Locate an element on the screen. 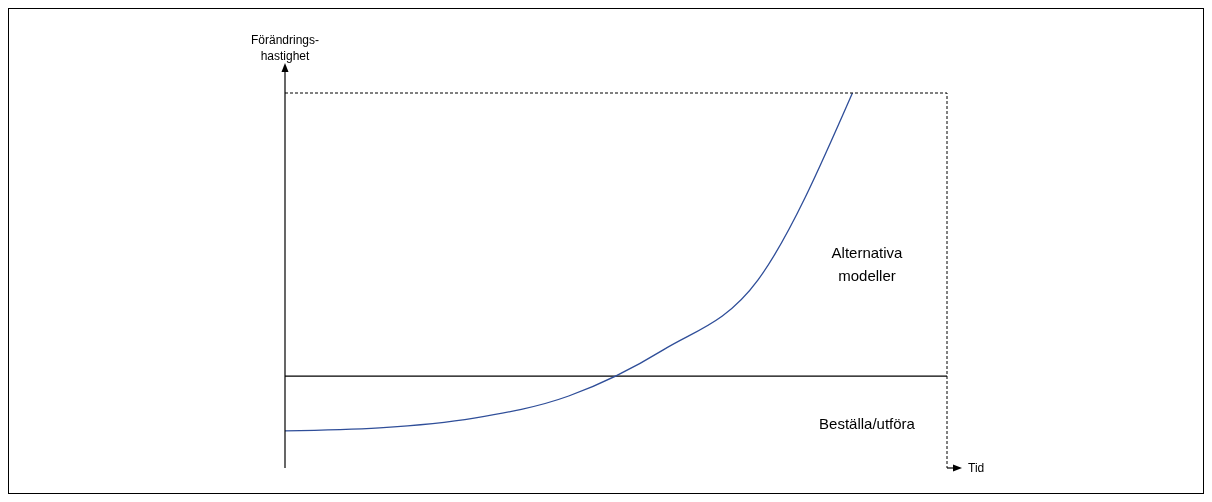 Image resolution: width=1212 pixels, height=502 pixels. annotation: Alternativa modeller is located at coordinates (867, 264).